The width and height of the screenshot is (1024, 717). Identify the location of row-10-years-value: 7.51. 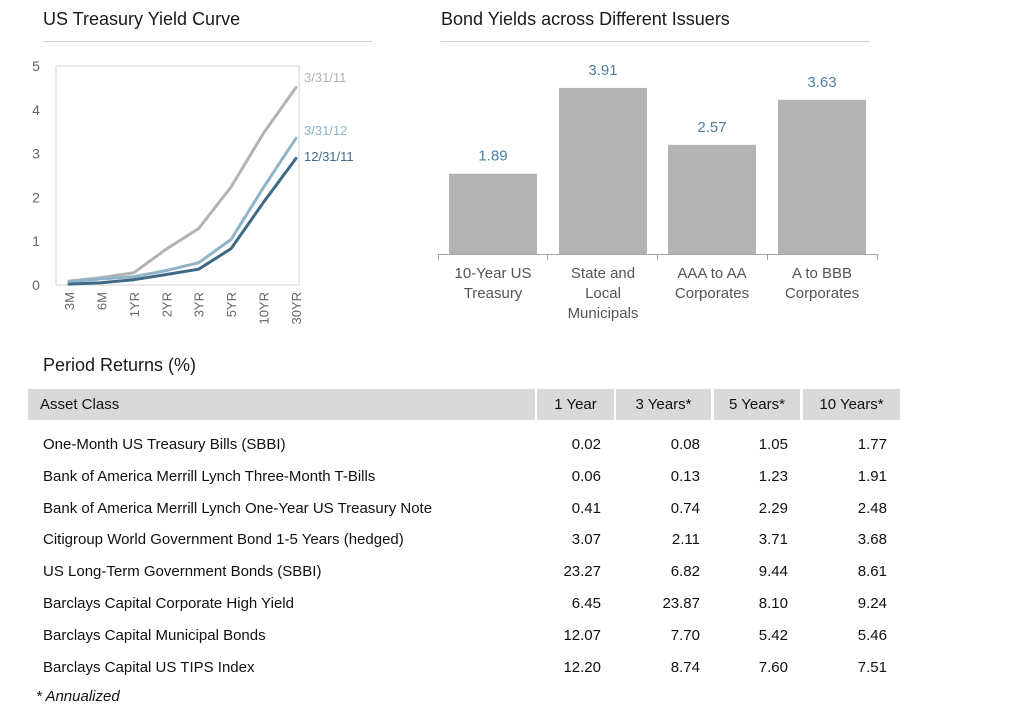
(872, 667).